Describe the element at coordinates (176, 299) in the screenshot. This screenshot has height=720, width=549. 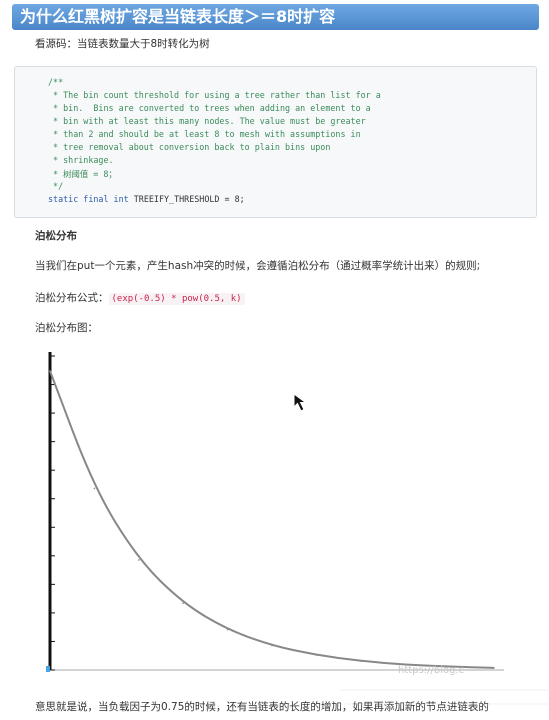
I see `formula-code: (exp(-0.5) * pow(0.5, k)` at that location.